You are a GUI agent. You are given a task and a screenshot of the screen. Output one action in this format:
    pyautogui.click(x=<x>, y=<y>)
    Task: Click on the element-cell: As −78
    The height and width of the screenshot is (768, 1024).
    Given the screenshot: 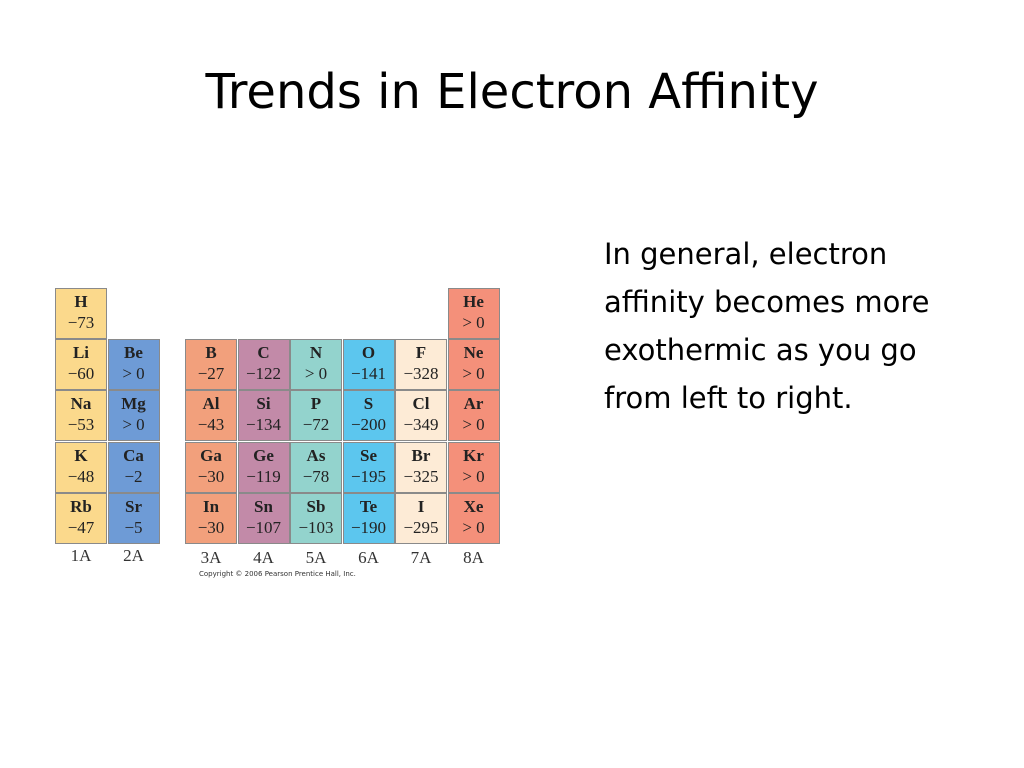 What is the action you would take?
    pyautogui.click(x=316, y=467)
    